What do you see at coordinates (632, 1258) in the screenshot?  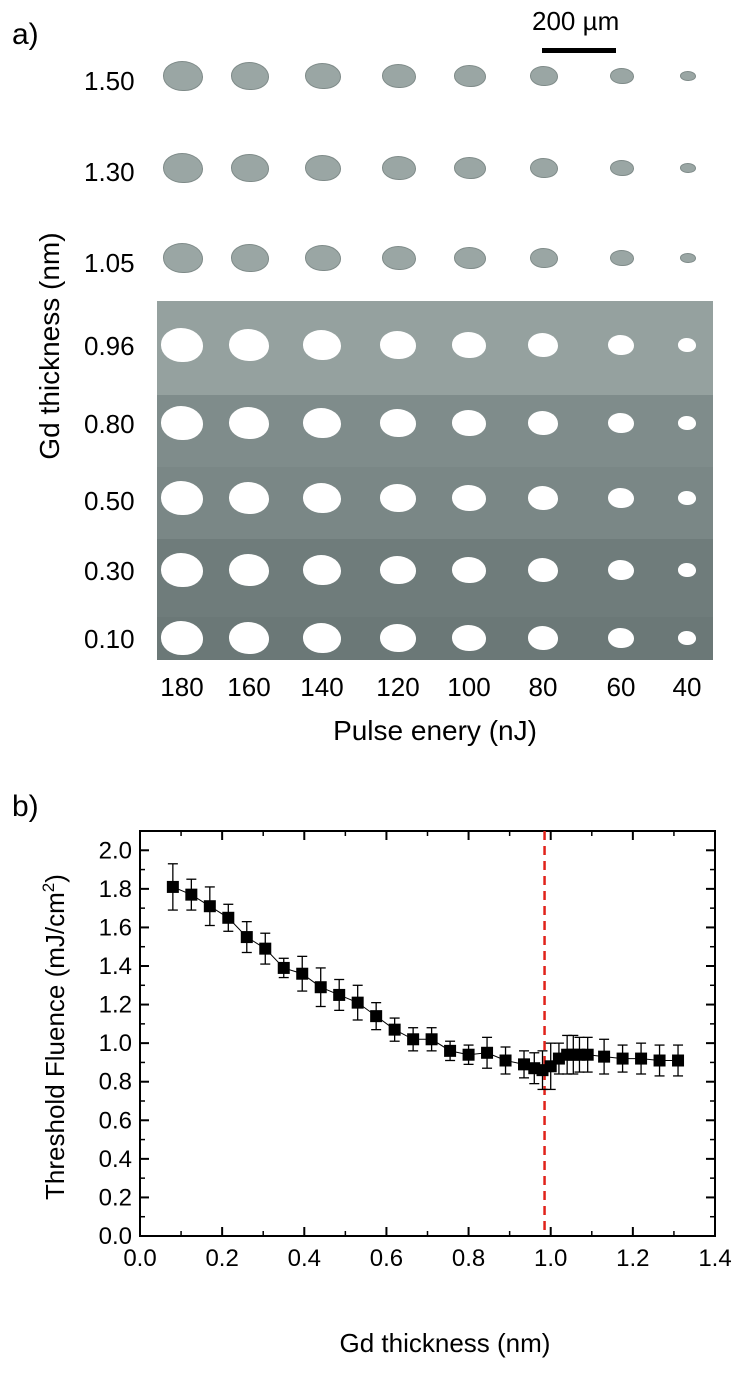 I see `x-tick-label: 1.2` at bounding box center [632, 1258].